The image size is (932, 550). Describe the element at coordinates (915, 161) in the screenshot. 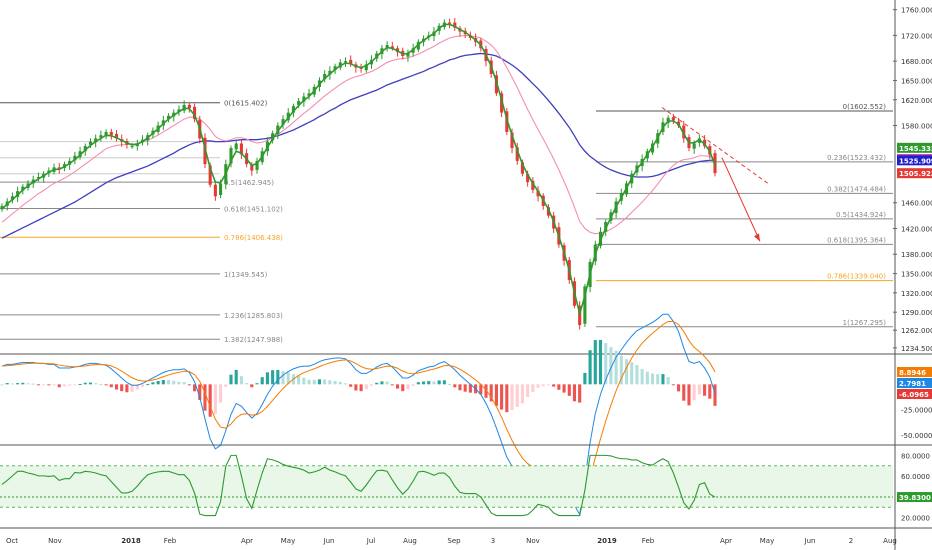

I see `price-tag-label: 1525.909` at that location.